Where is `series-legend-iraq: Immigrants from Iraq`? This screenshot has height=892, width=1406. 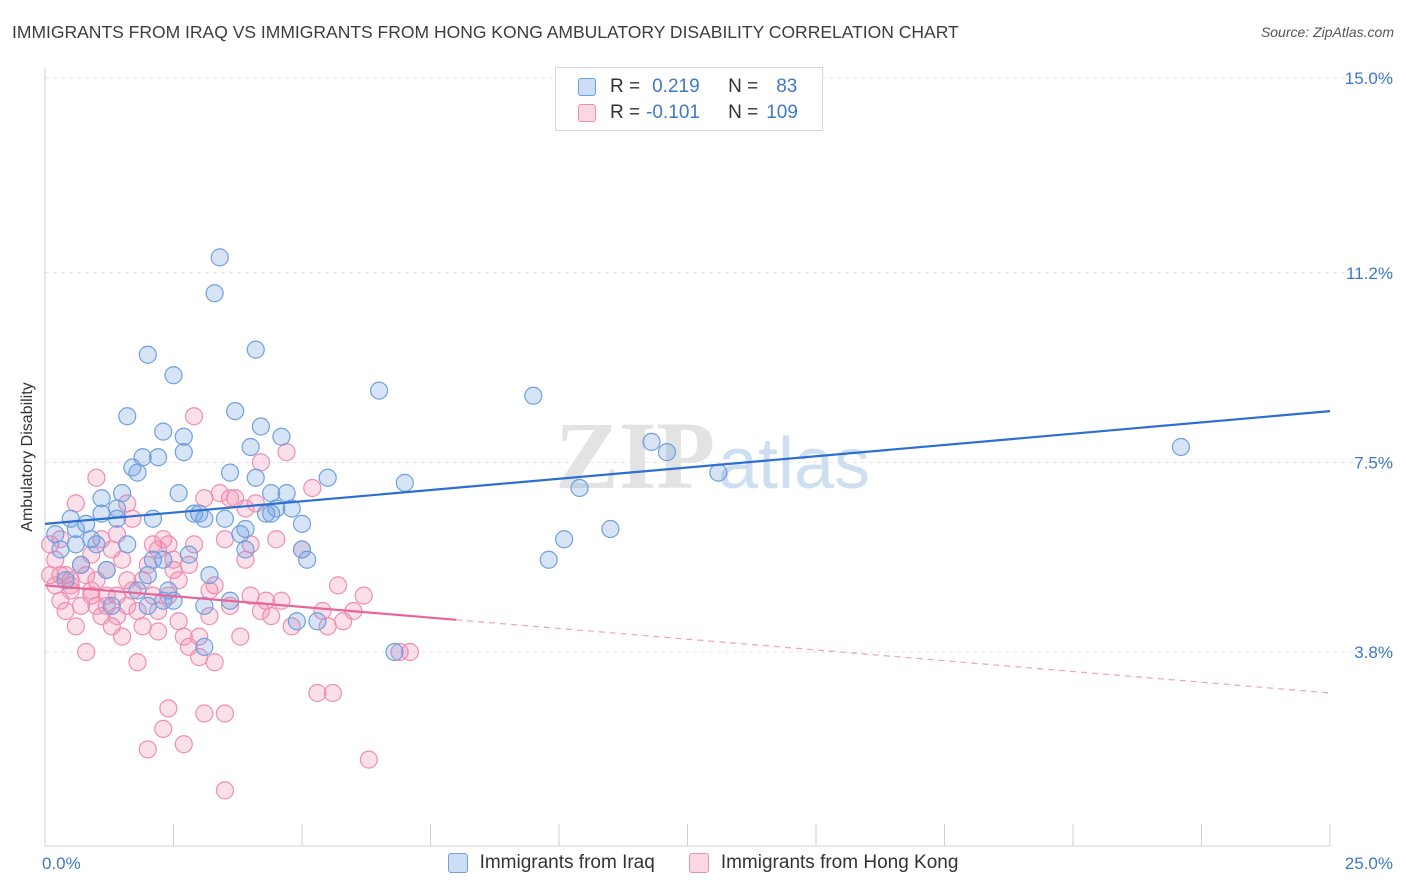
series-legend-iraq: Immigrants from Iraq is located at coordinates (551, 863).